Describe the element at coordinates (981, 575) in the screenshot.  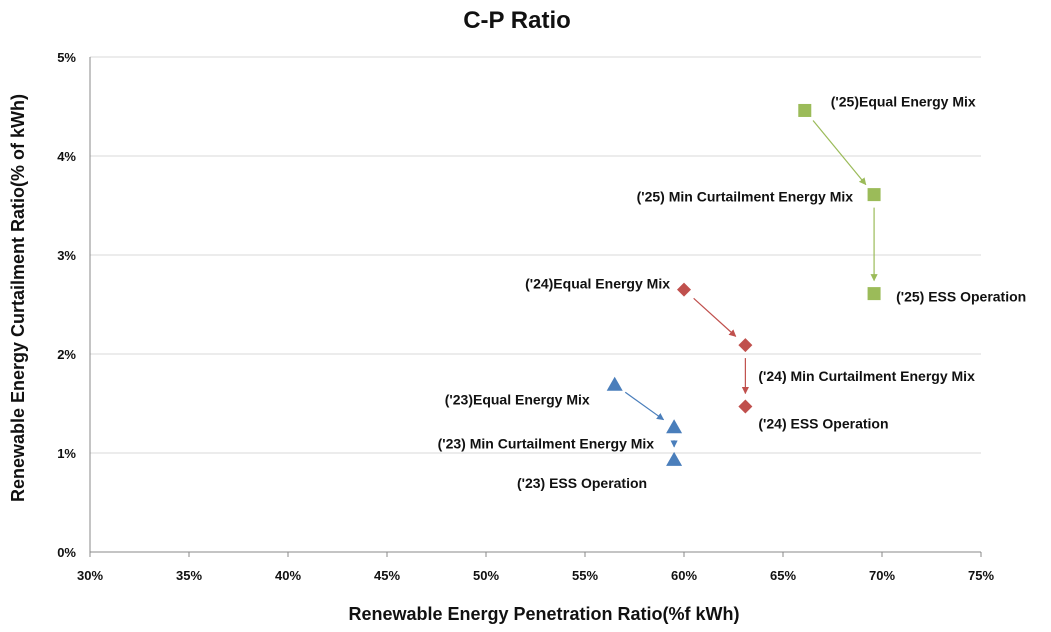
I see `x-tick-label: 75%` at that location.